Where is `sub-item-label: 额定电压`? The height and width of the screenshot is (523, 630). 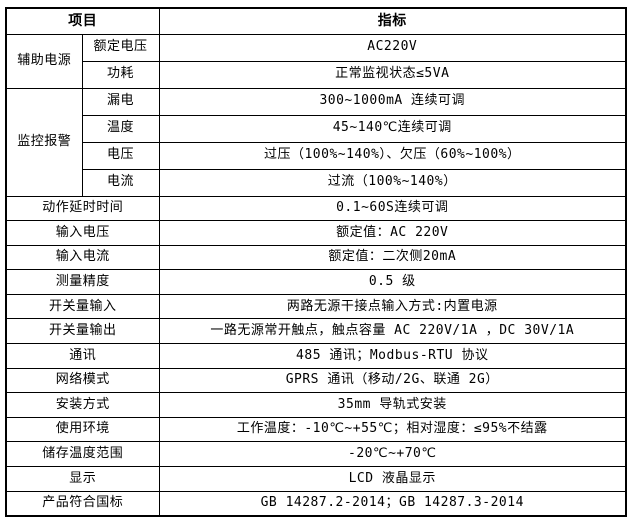 sub-item-label: 额定电压 is located at coordinates (120, 47).